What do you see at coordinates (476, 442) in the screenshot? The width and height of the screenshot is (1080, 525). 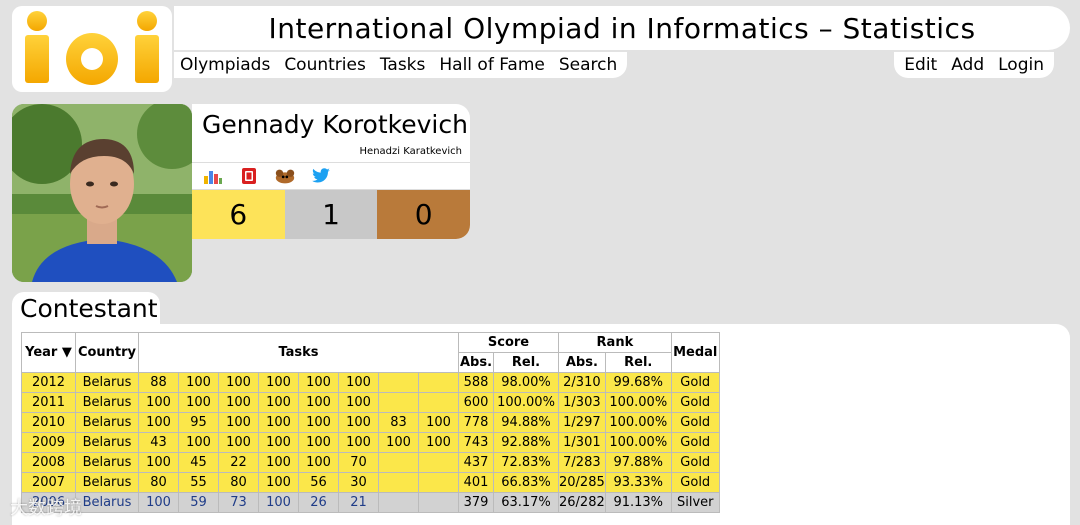 I see `cell-score-abs: 743` at bounding box center [476, 442].